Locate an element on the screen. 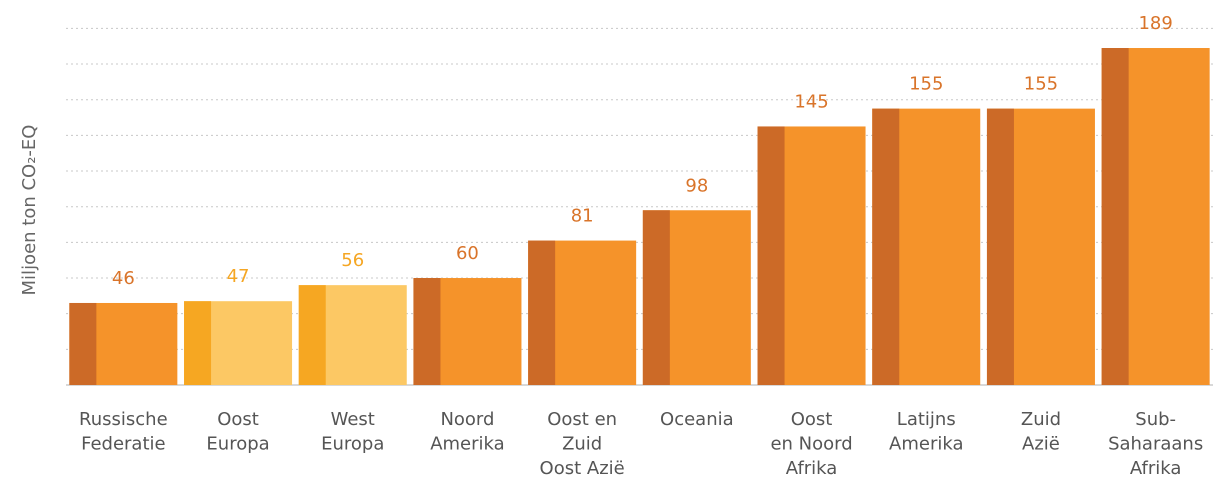  y-axis-label: Miljoen ton CO₂-EQ is located at coordinates (29, 210).